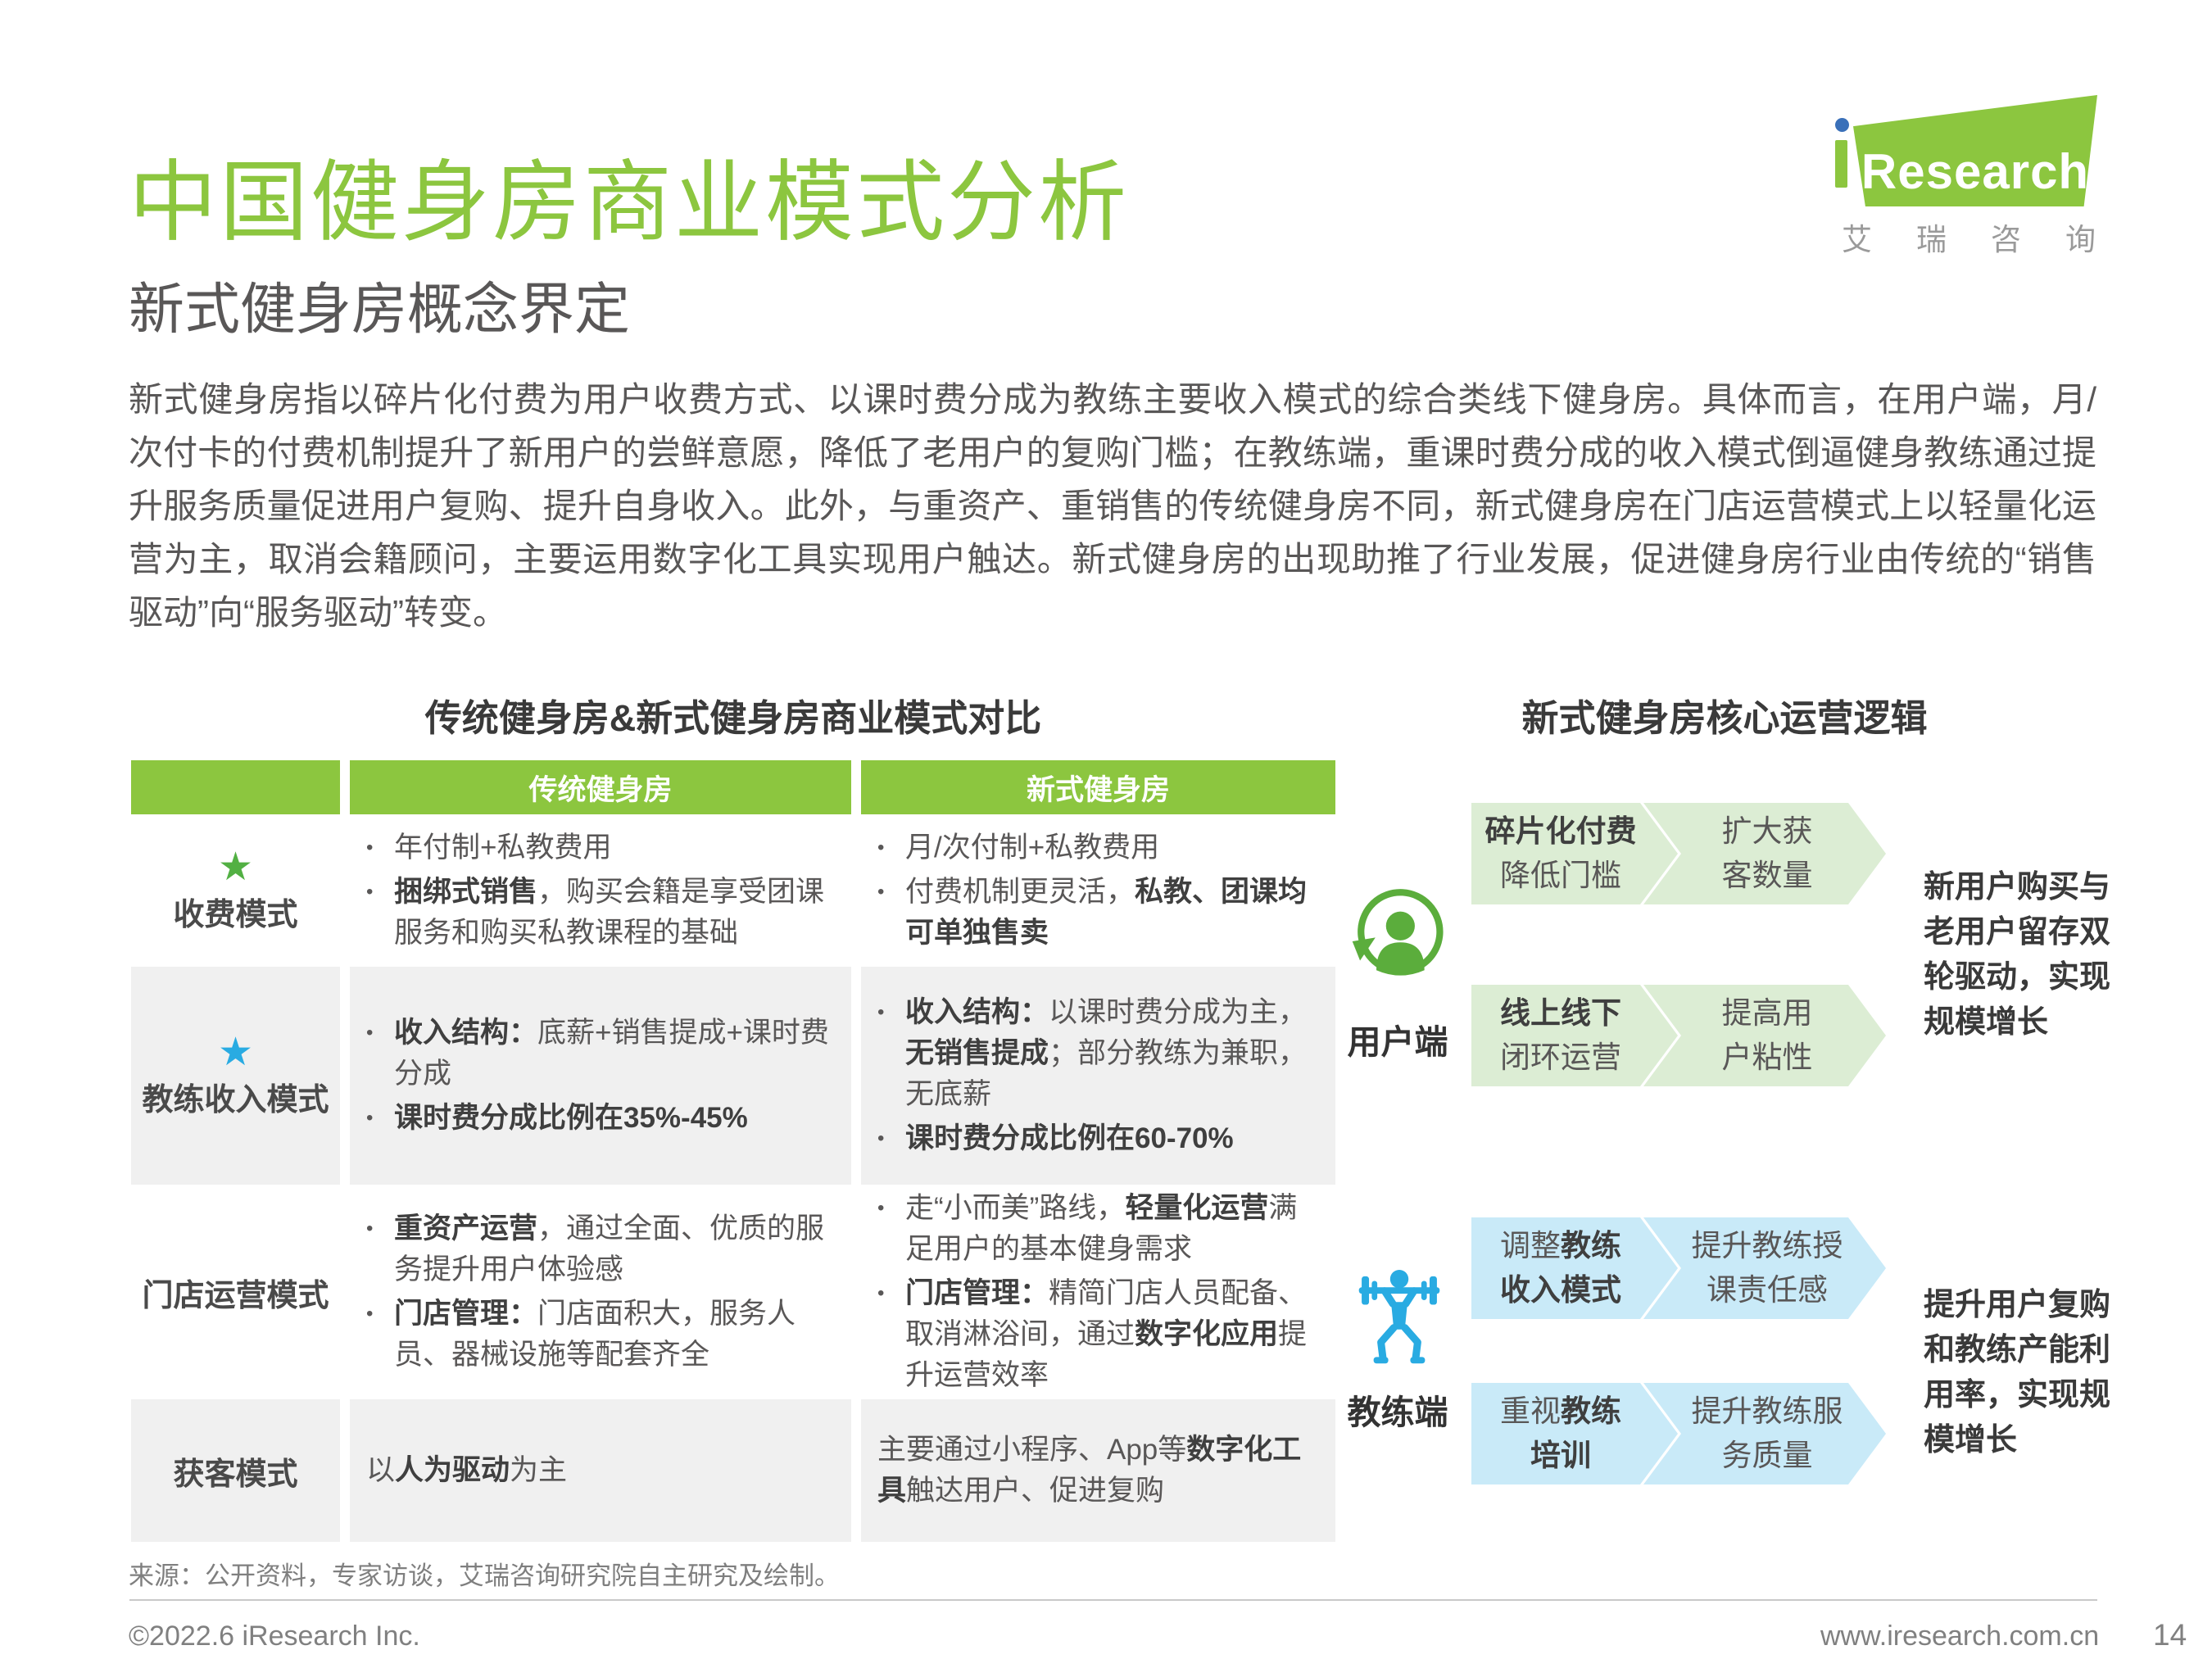 This screenshot has height=1659, width=2212. What do you see at coordinates (2080, 239) in the screenshot?
I see `logo-cn-char: 询` at bounding box center [2080, 239].